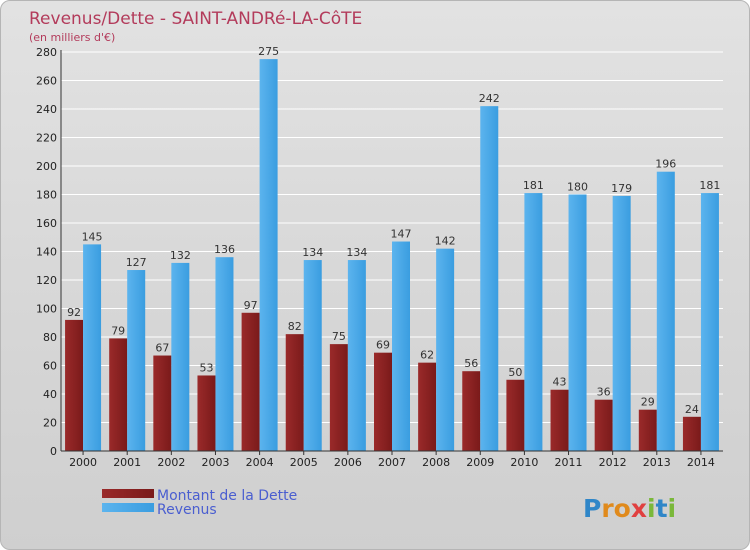  Describe the element at coordinates (304, 462) in the screenshot. I see `x-tick-label: 2005` at that location.